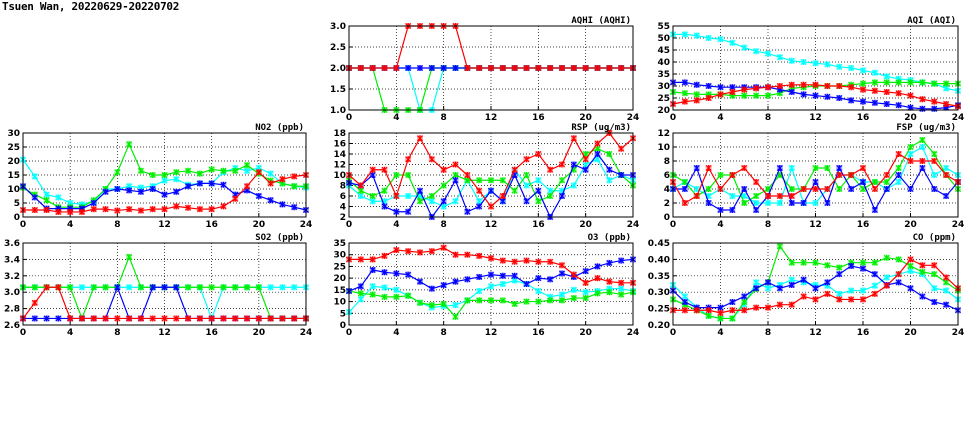 The image size is (975, 447). What do you see at coordinates (91, 6) in the screenshot?
I see `page-title: Tsuen Wan, 20220629-20220702` at bounding box center [91, 6].